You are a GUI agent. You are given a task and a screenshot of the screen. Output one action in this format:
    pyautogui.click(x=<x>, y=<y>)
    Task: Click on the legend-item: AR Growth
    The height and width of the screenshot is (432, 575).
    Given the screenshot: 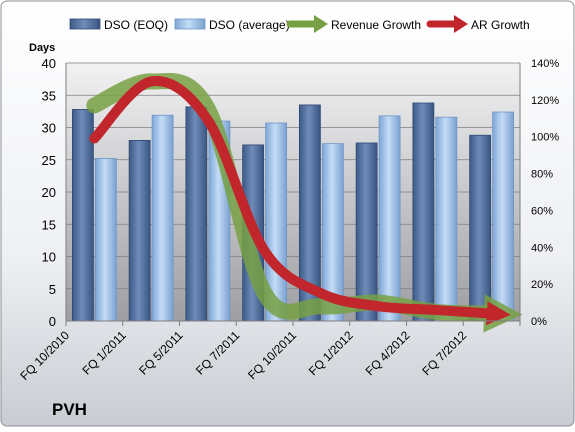 What is the action you would take?
    pyautogui.click(x=478, y=24)
    